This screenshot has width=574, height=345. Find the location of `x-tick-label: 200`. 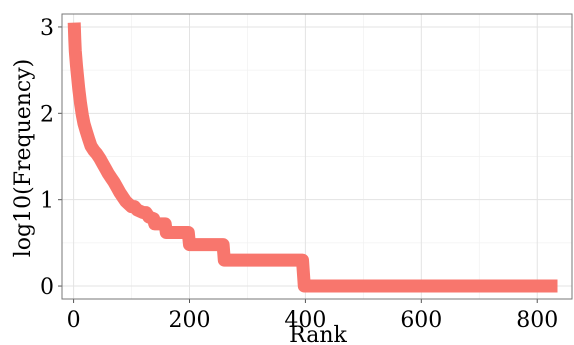

x-tick-label: 200 is located at coordinates (190, 320).